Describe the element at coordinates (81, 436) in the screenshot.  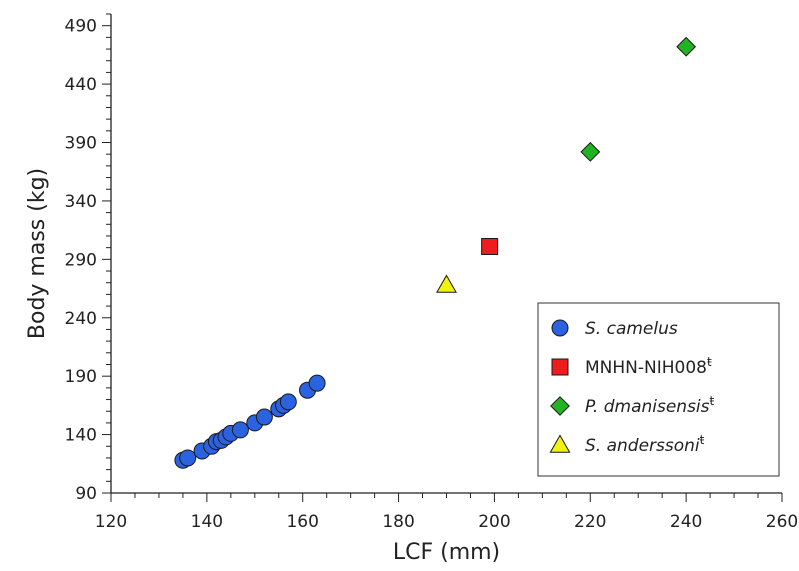
I see `y-tick-label: 140` at that location.